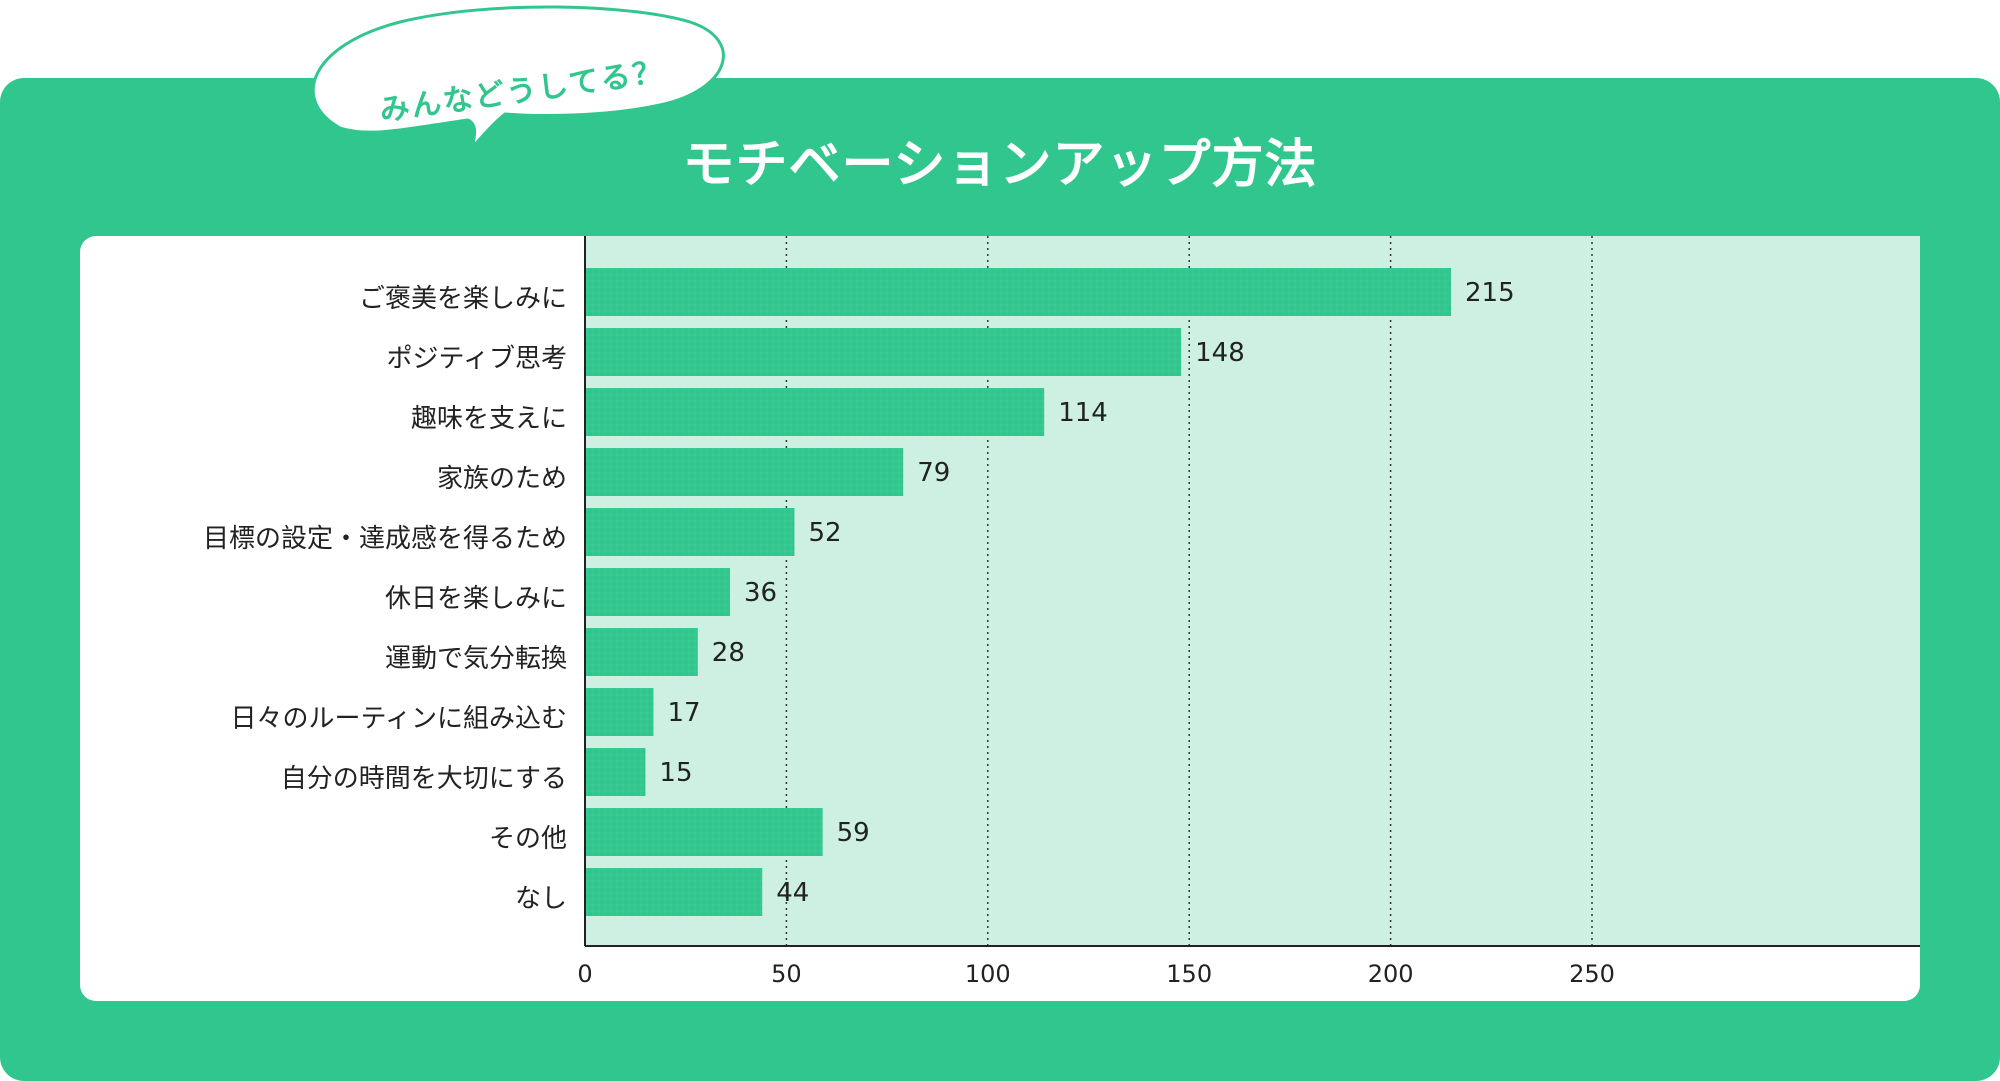 This screenshot has width=2000, height=1081. I want to click on x-tick-label: 250, so click(1592, 974).